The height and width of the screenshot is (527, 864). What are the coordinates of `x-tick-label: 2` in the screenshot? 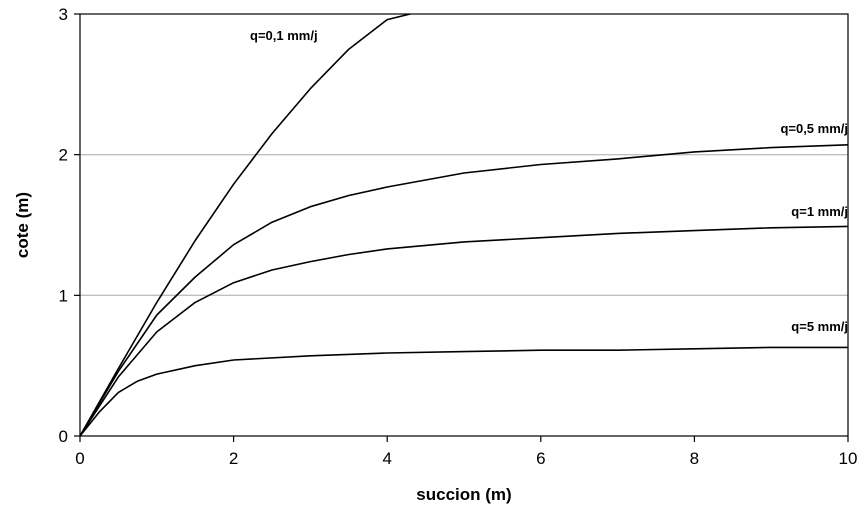 It's located at (233, 458).